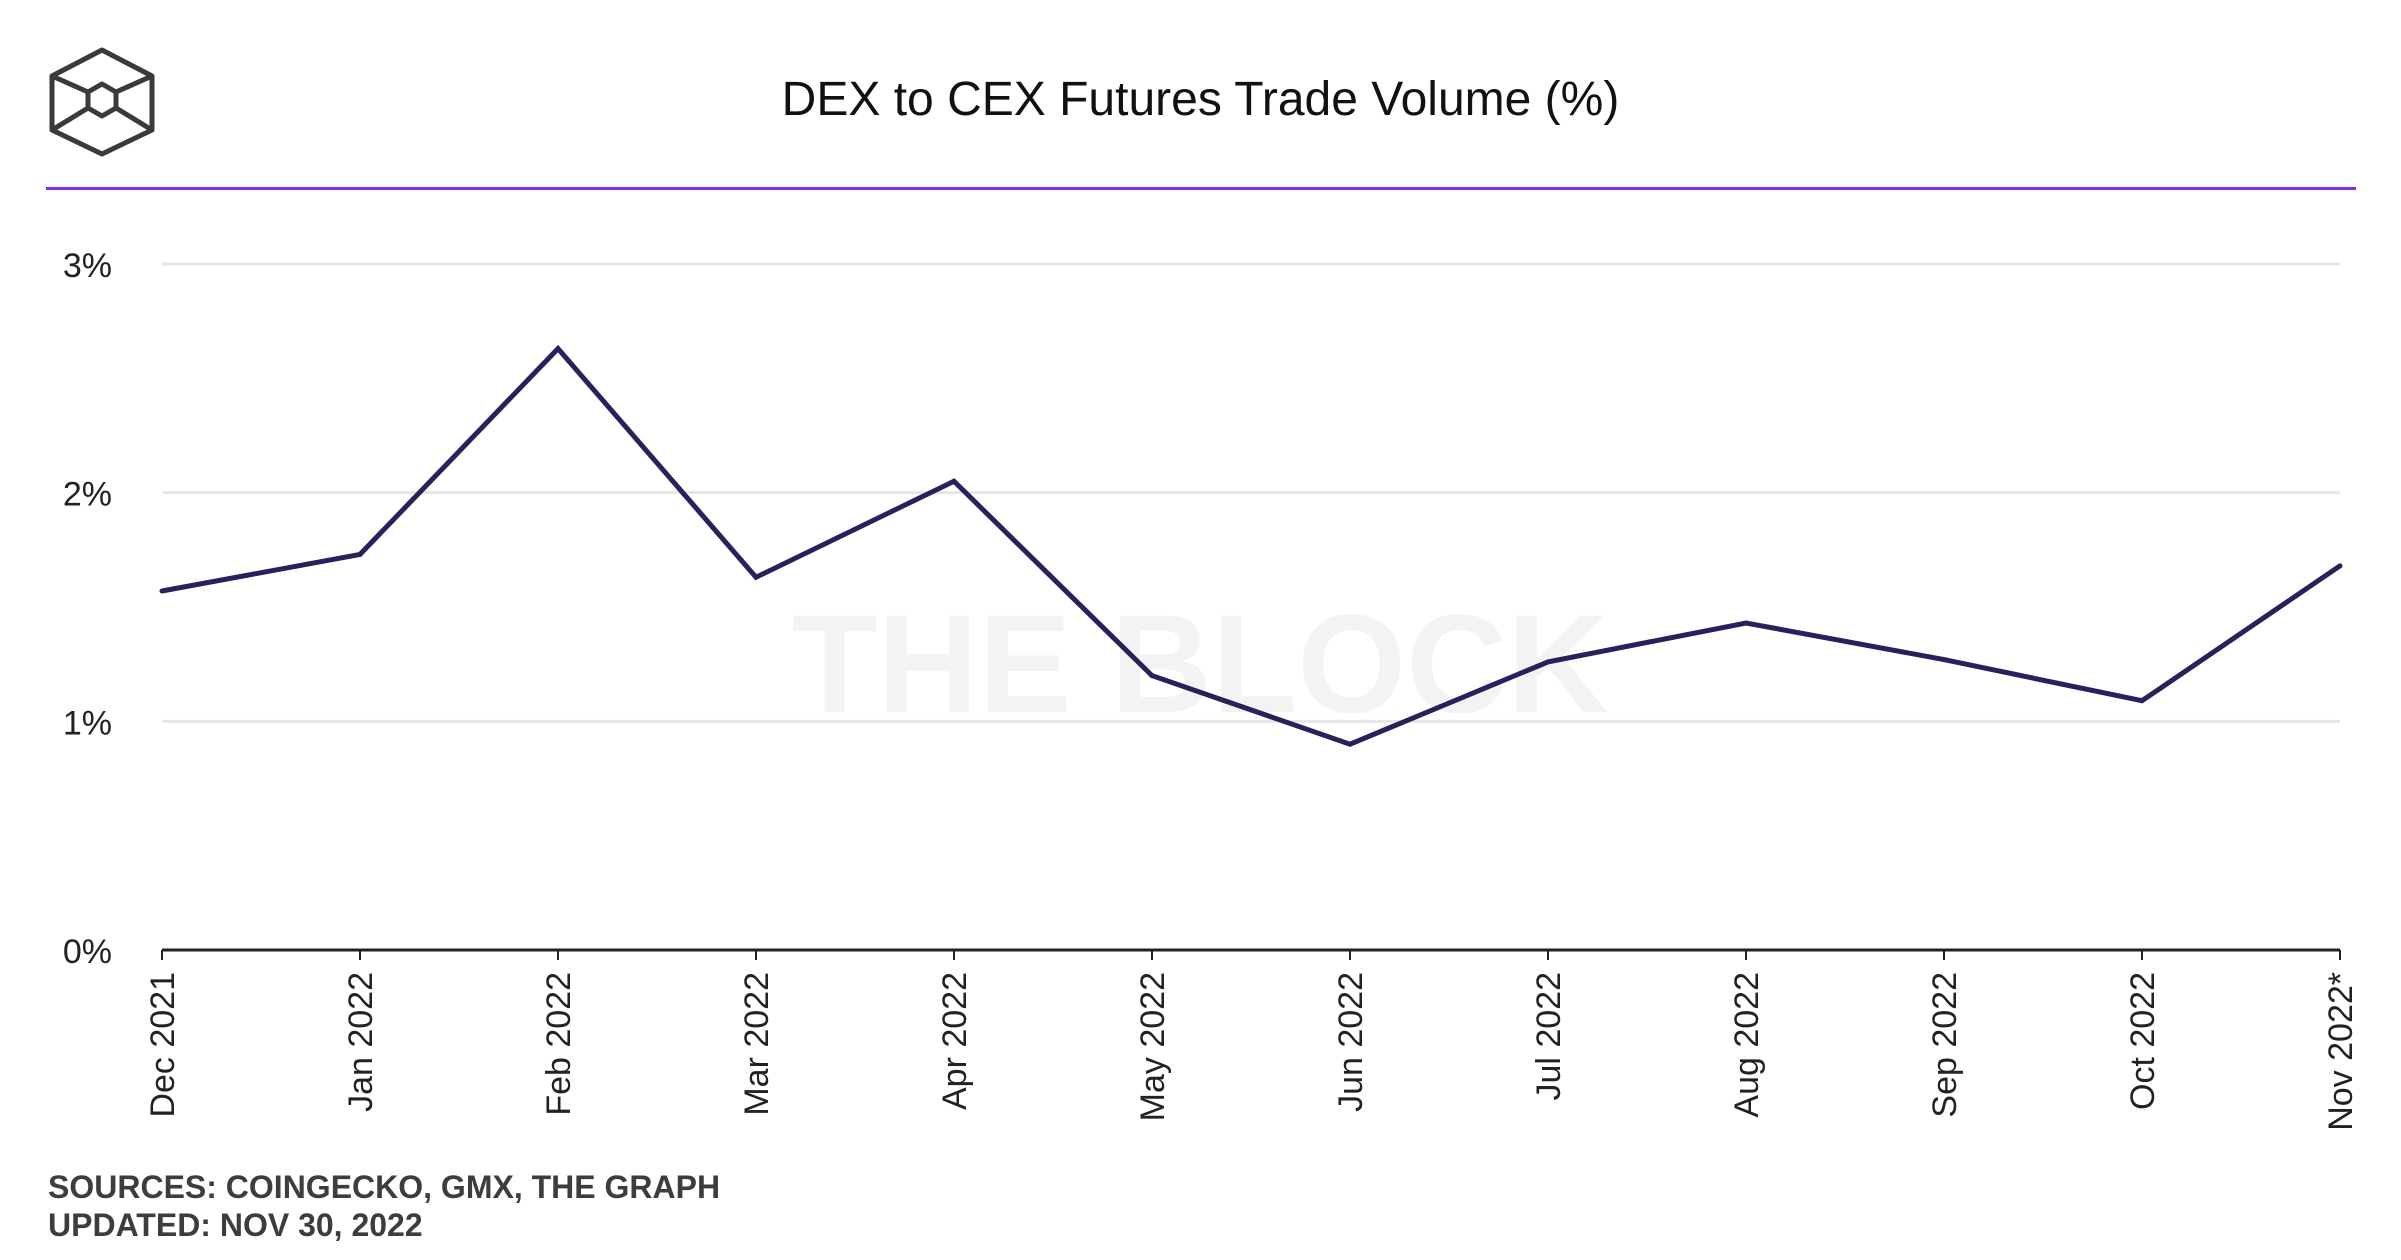  Describe the element at coordinates (87, 723) in the screenshot. I see `y-tick-label: 1%` at that location.